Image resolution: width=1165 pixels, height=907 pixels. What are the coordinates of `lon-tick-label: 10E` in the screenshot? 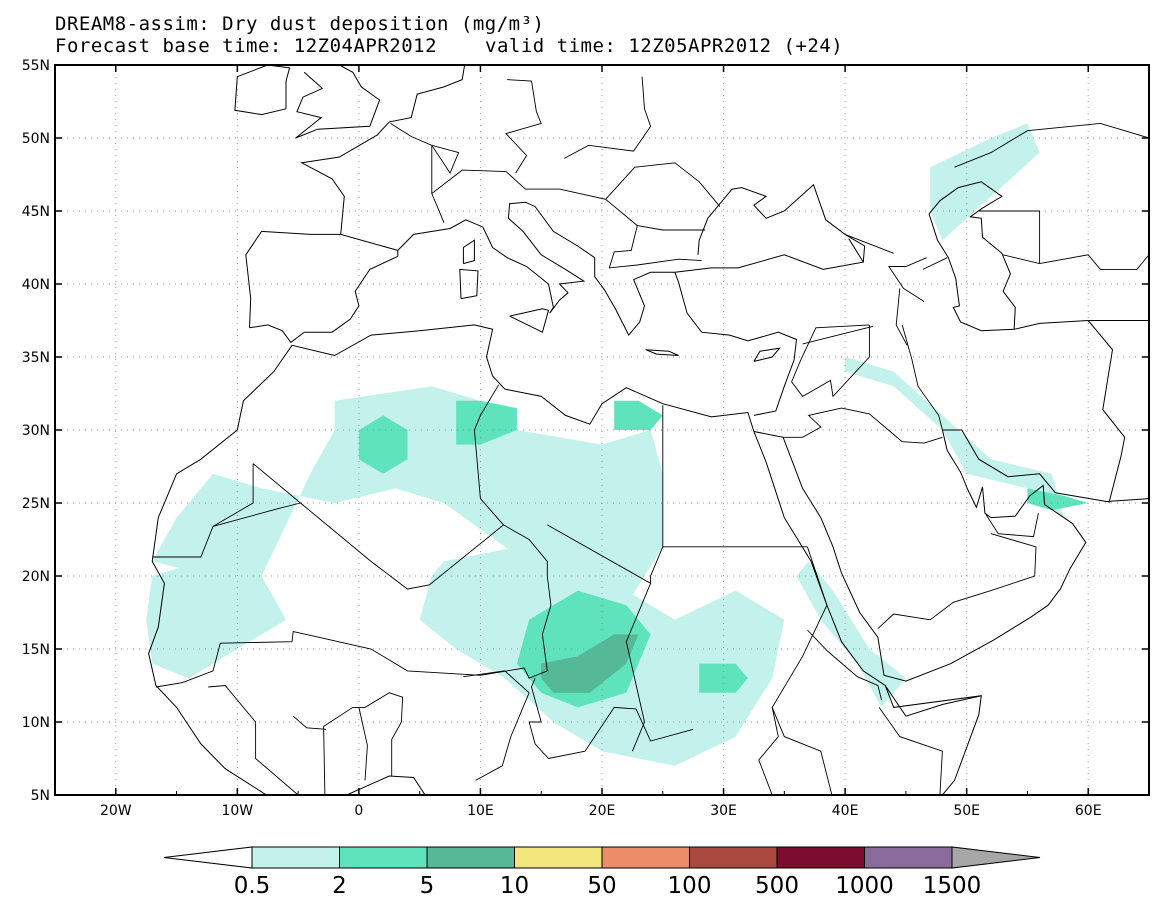 It's located at (480, 811).